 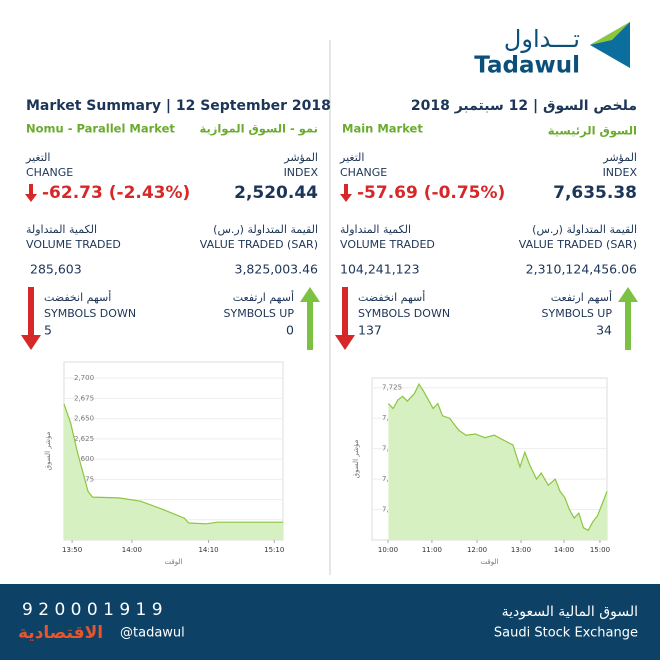 I want to click on x-tick-label: 15:00, so click(x=600, y=550).